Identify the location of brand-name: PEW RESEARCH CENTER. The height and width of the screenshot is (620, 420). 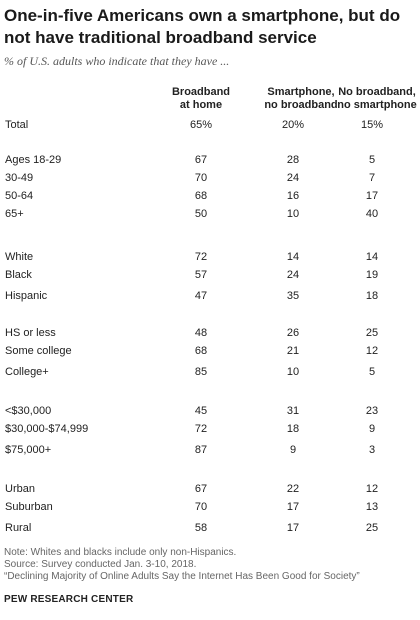
(69, 599).